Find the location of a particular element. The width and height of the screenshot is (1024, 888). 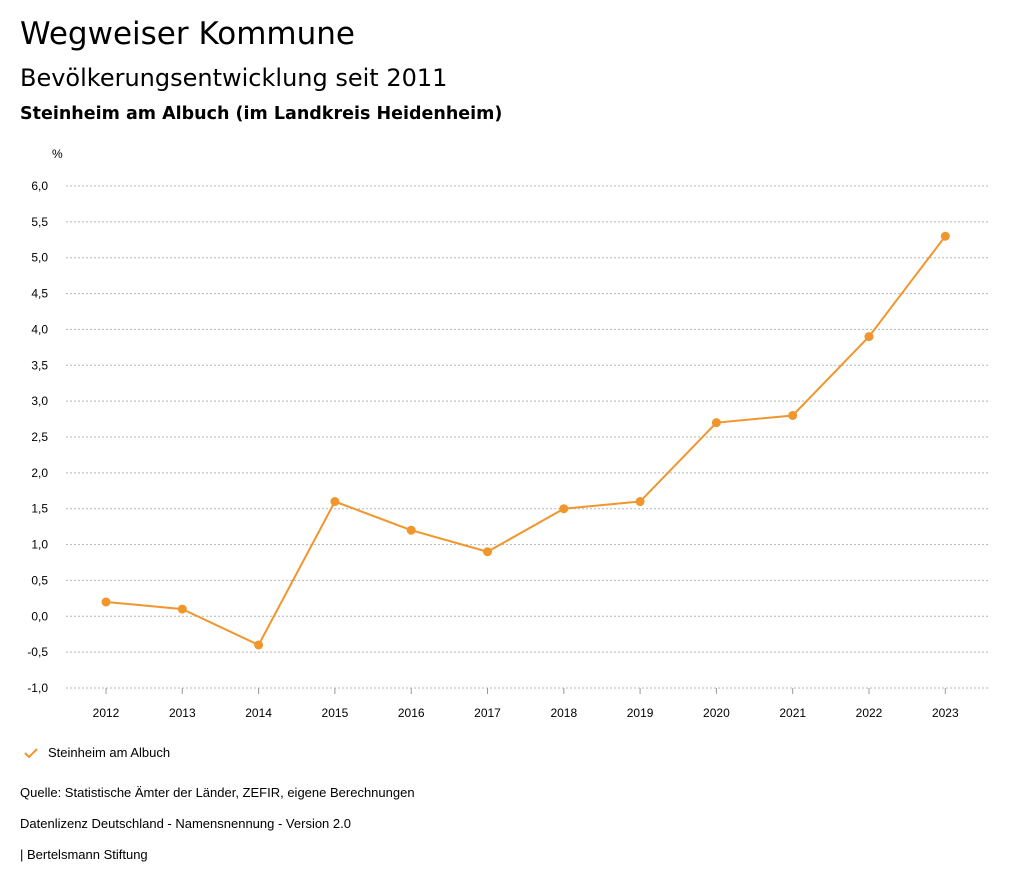

y-tick-label: 0,0 is located at coordinates (39, 616).